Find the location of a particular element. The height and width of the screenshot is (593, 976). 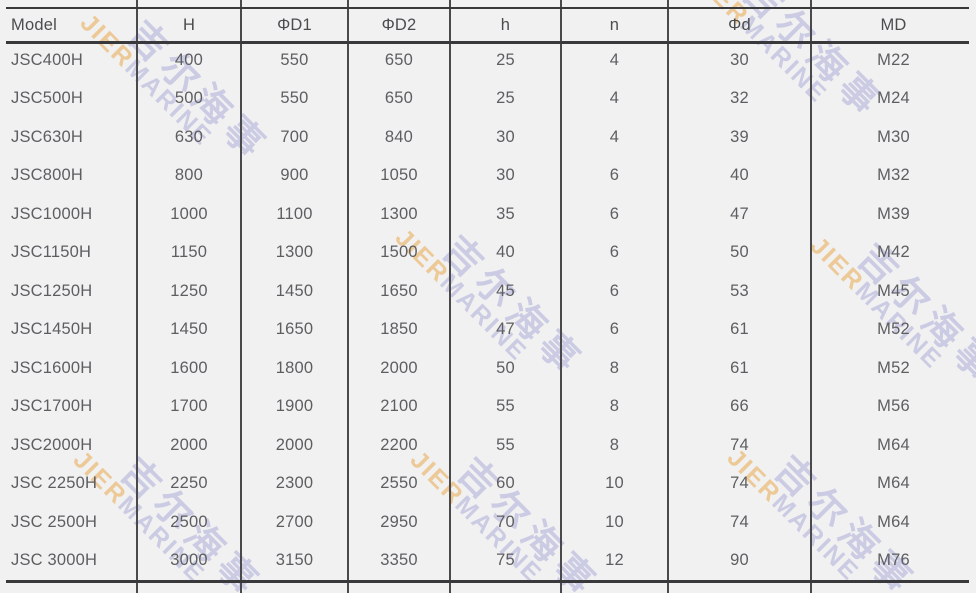

value-cell: 60 is located at coordinates (505, 483).